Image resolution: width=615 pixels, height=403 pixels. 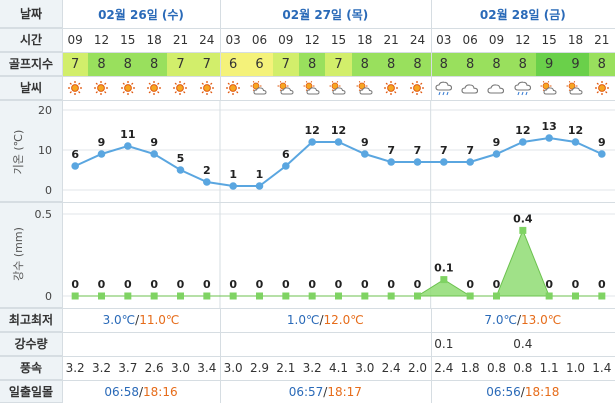 I want to click on minmax-cell: 7.0℃/13.0℃, so click(x=523, y=320).